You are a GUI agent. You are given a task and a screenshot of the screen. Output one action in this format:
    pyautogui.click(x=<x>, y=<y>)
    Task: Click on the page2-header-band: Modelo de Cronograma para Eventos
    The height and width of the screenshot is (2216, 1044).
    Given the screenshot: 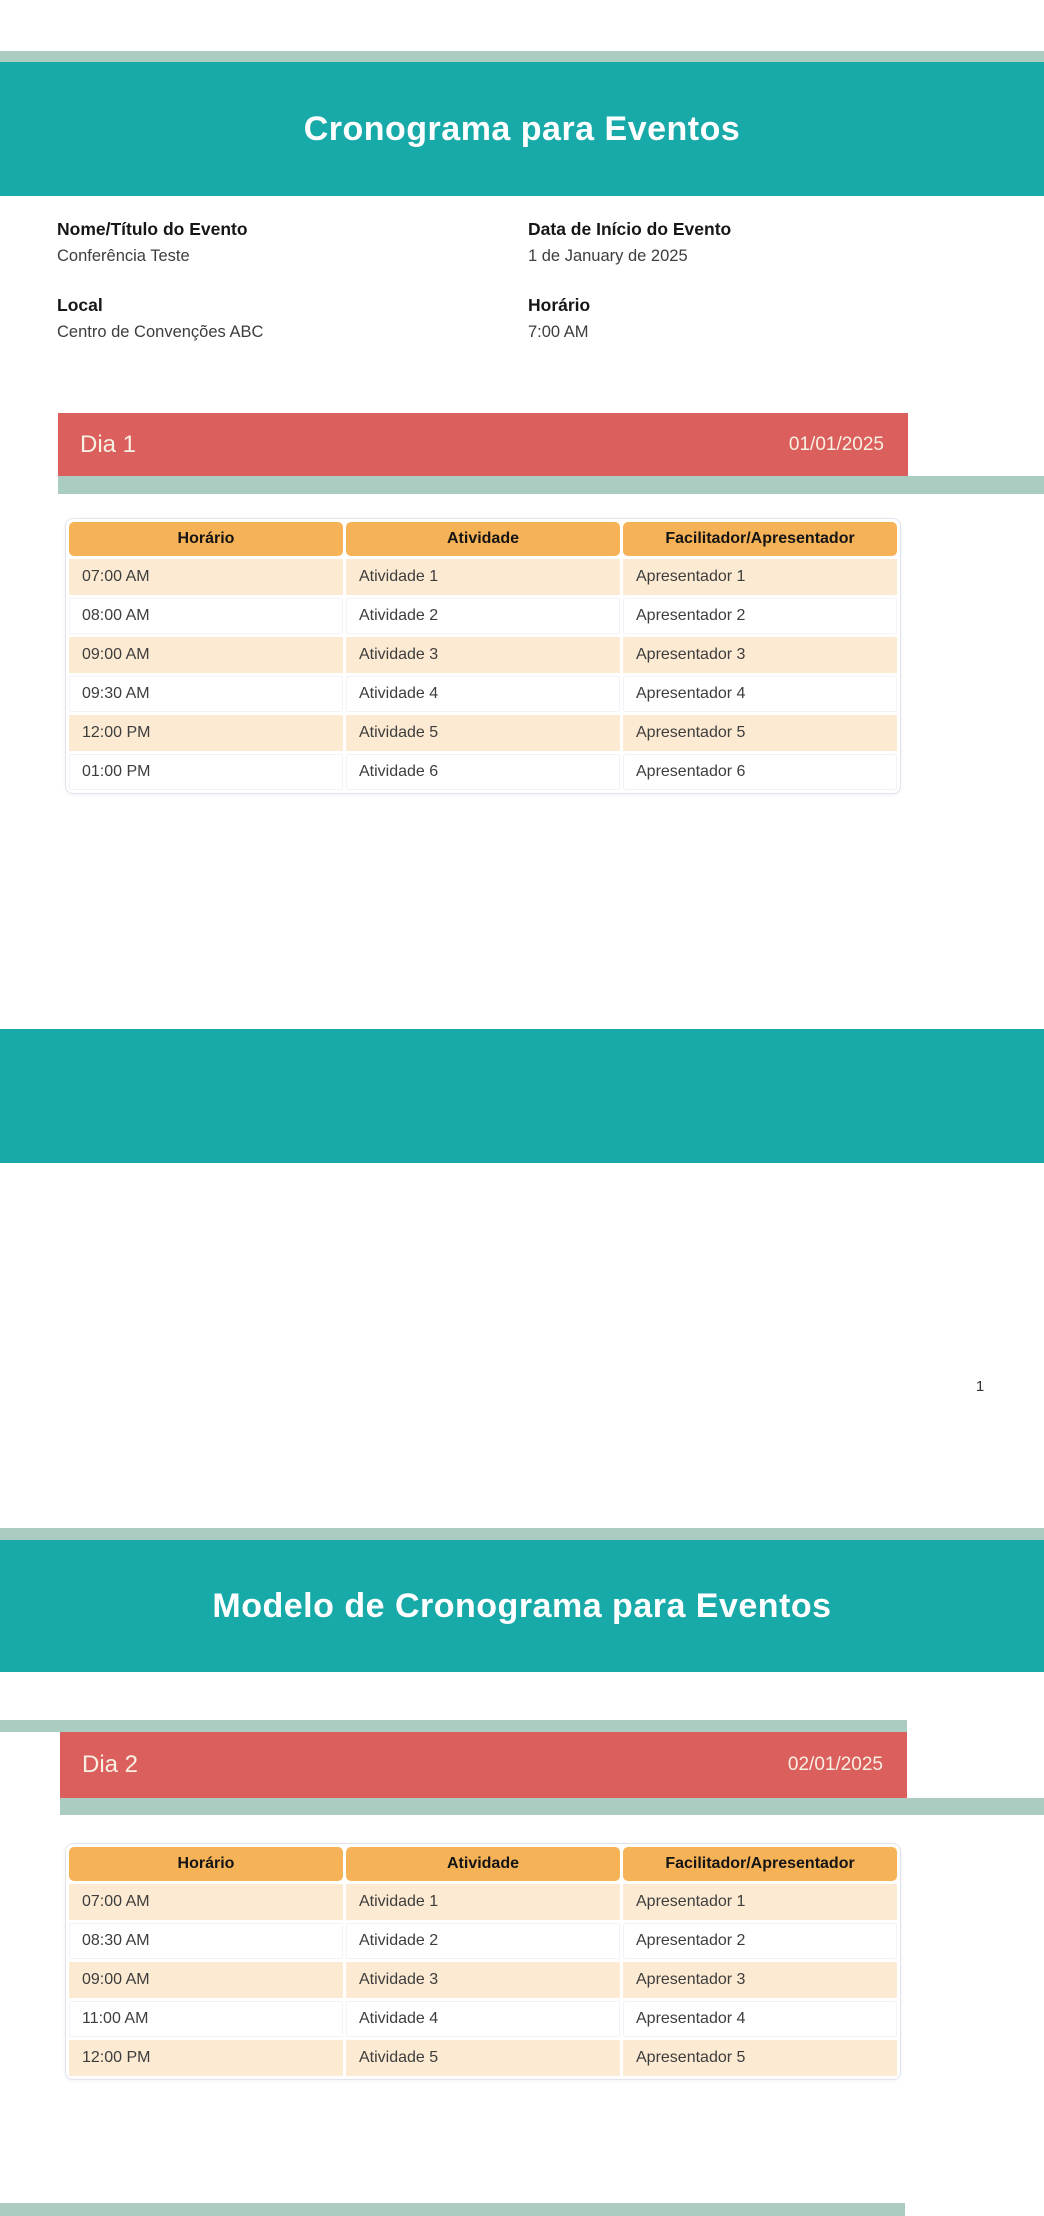 What is the action you would take?
    pyautogui.click(x=522, y=1606)
    